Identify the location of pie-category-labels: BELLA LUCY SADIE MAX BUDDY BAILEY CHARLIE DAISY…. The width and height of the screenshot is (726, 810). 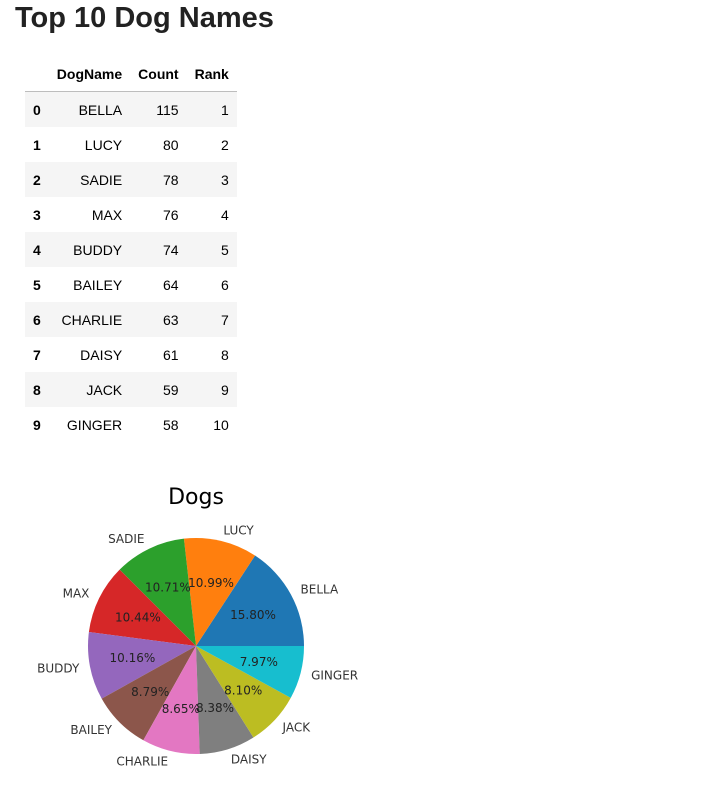
(197, 645).